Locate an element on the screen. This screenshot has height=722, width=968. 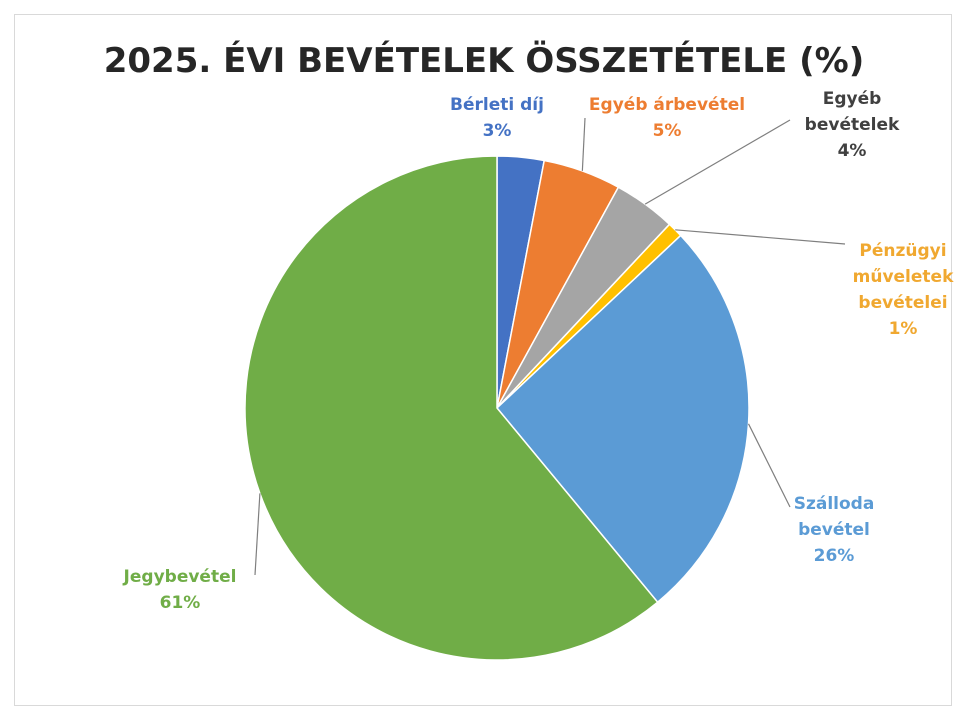
data-label: Egyéb árbevétel 5% is located at coordinates (667, 118).